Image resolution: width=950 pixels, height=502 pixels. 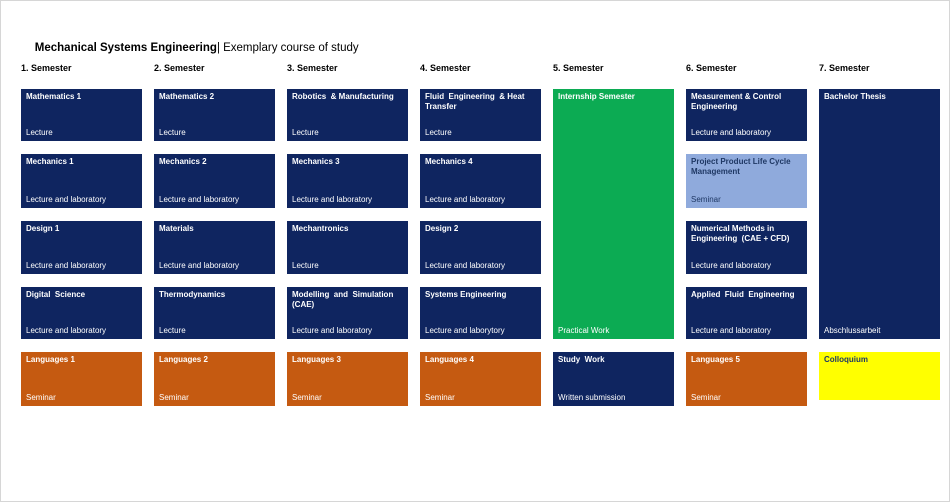 I want to click on course-block: Languages 1 Seminar, so click(x=81, y=379).